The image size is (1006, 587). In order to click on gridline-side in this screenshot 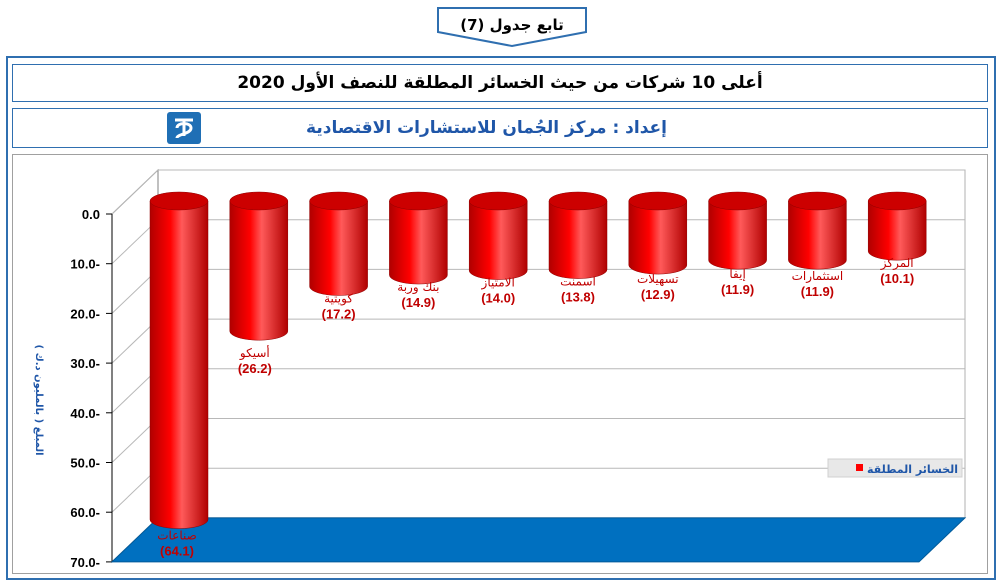, I will do `click(135, 192)`.